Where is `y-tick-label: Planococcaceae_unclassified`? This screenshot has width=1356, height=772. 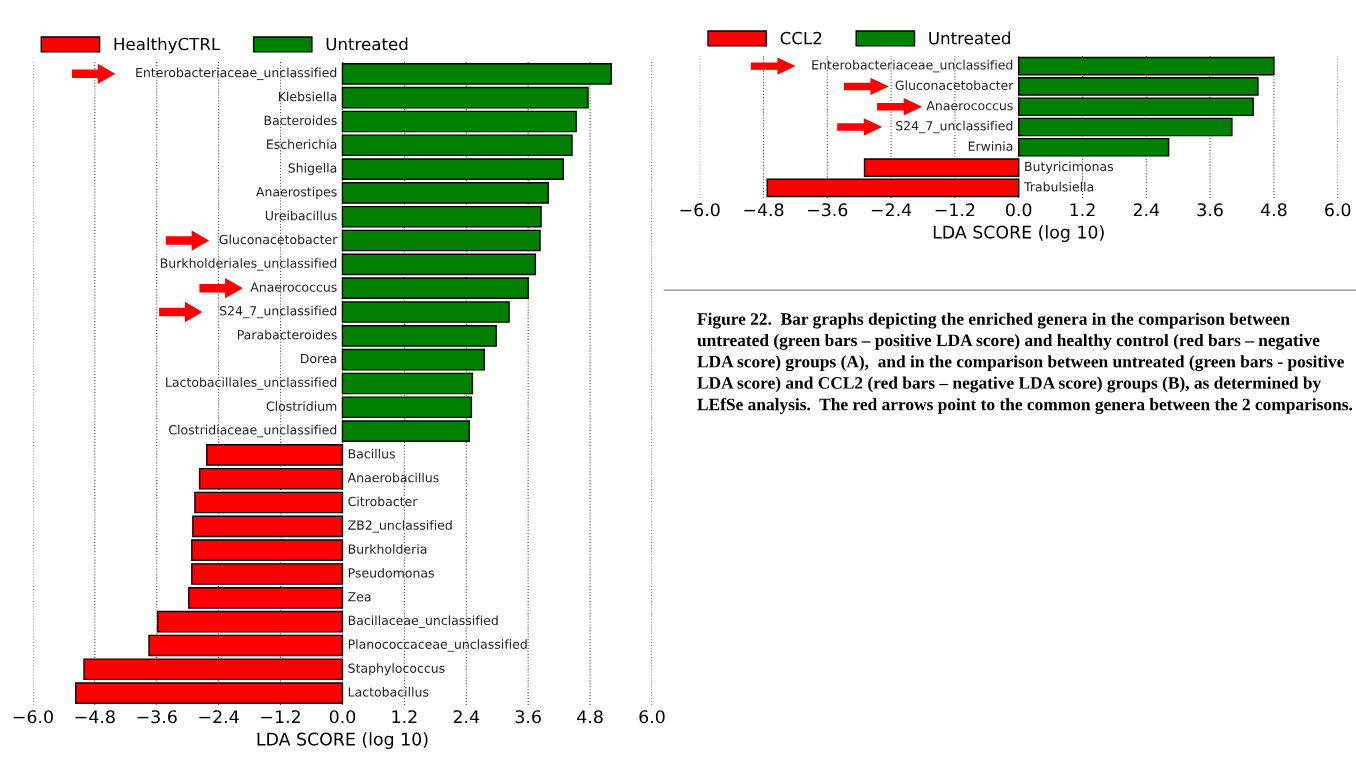
y-tick-label: Planococcaceae_unclassified is located at coordinates (437, 645).